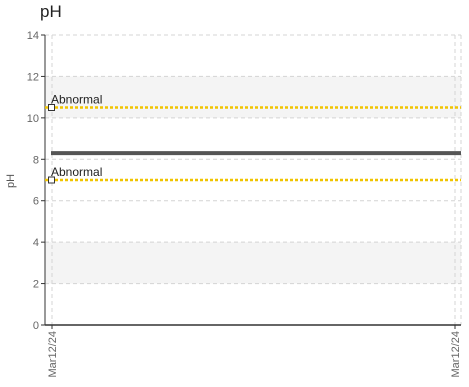 This screenshot has width=469, height=387. I want to click on y-tick-label: 14, so click(33, 36).